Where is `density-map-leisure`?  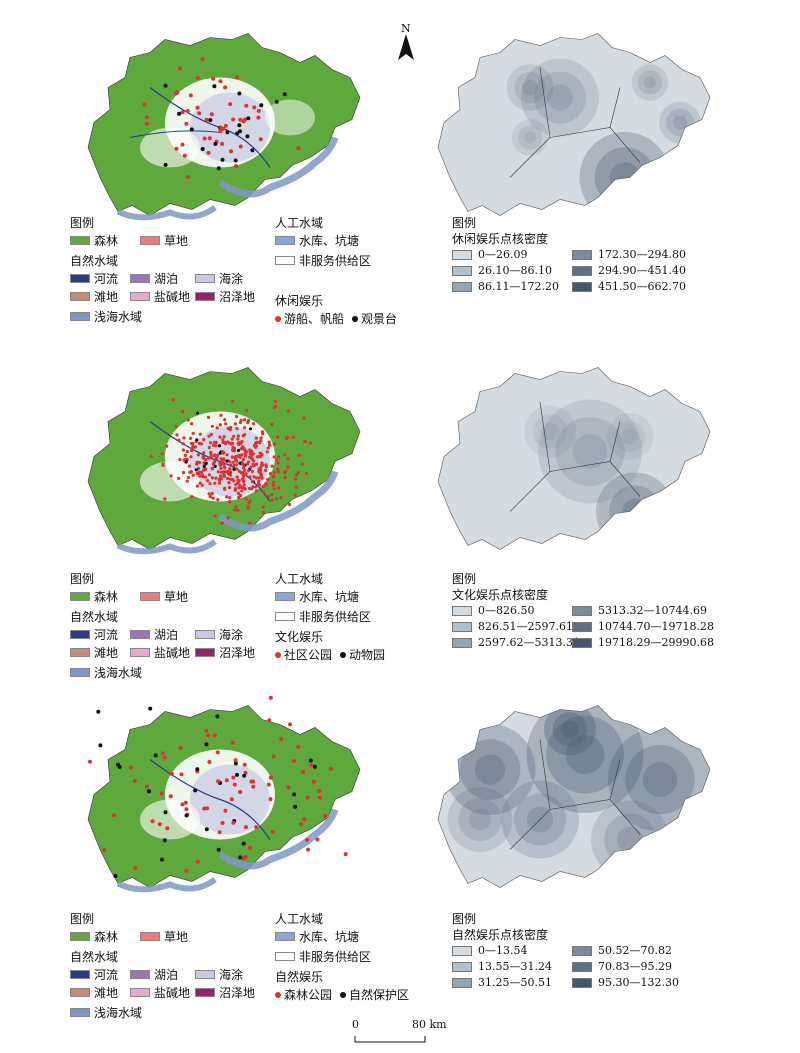
density-map-leisure is located at coordinates (570, 127).